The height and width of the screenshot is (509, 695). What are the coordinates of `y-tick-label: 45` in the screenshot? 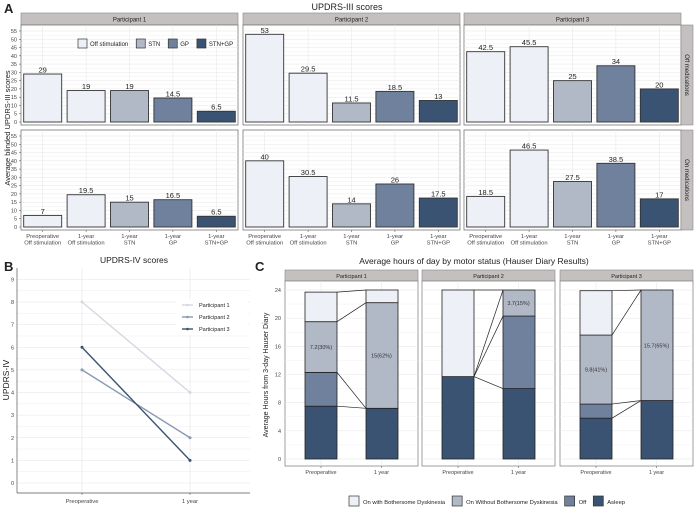 It's located at (14, 154).